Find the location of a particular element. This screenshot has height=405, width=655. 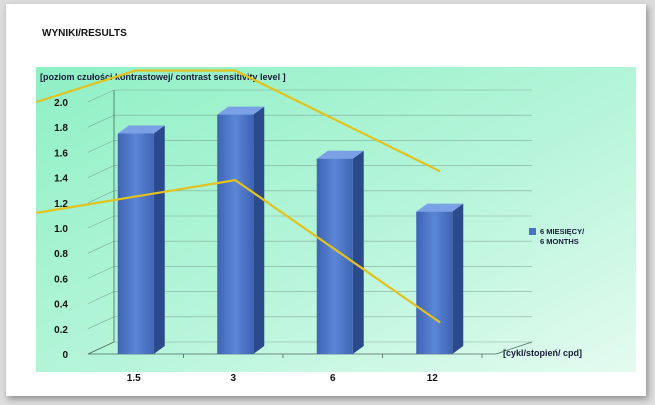

y-tick-label: 0.2 is located at coordinates (61, 330).